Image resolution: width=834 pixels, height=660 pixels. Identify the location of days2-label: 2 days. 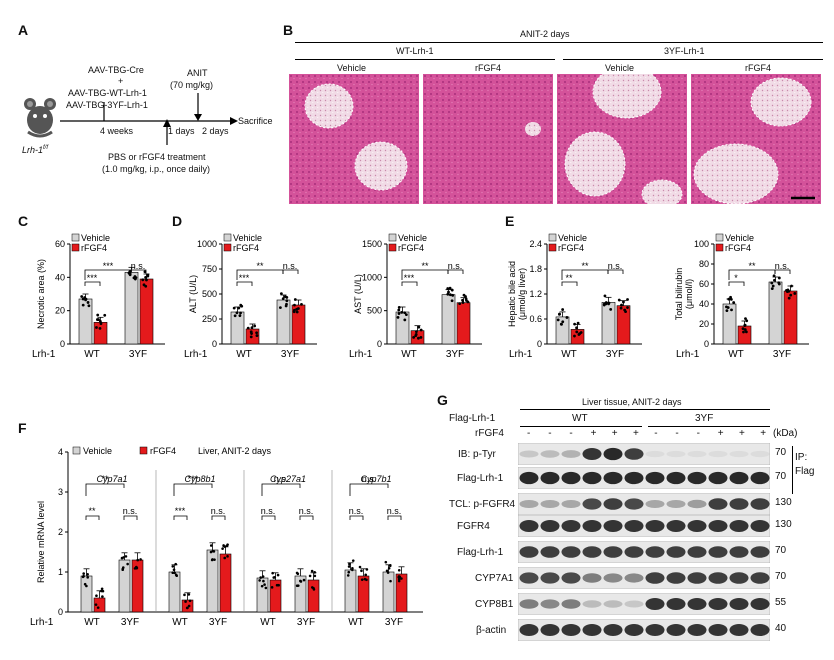
(215, 131).